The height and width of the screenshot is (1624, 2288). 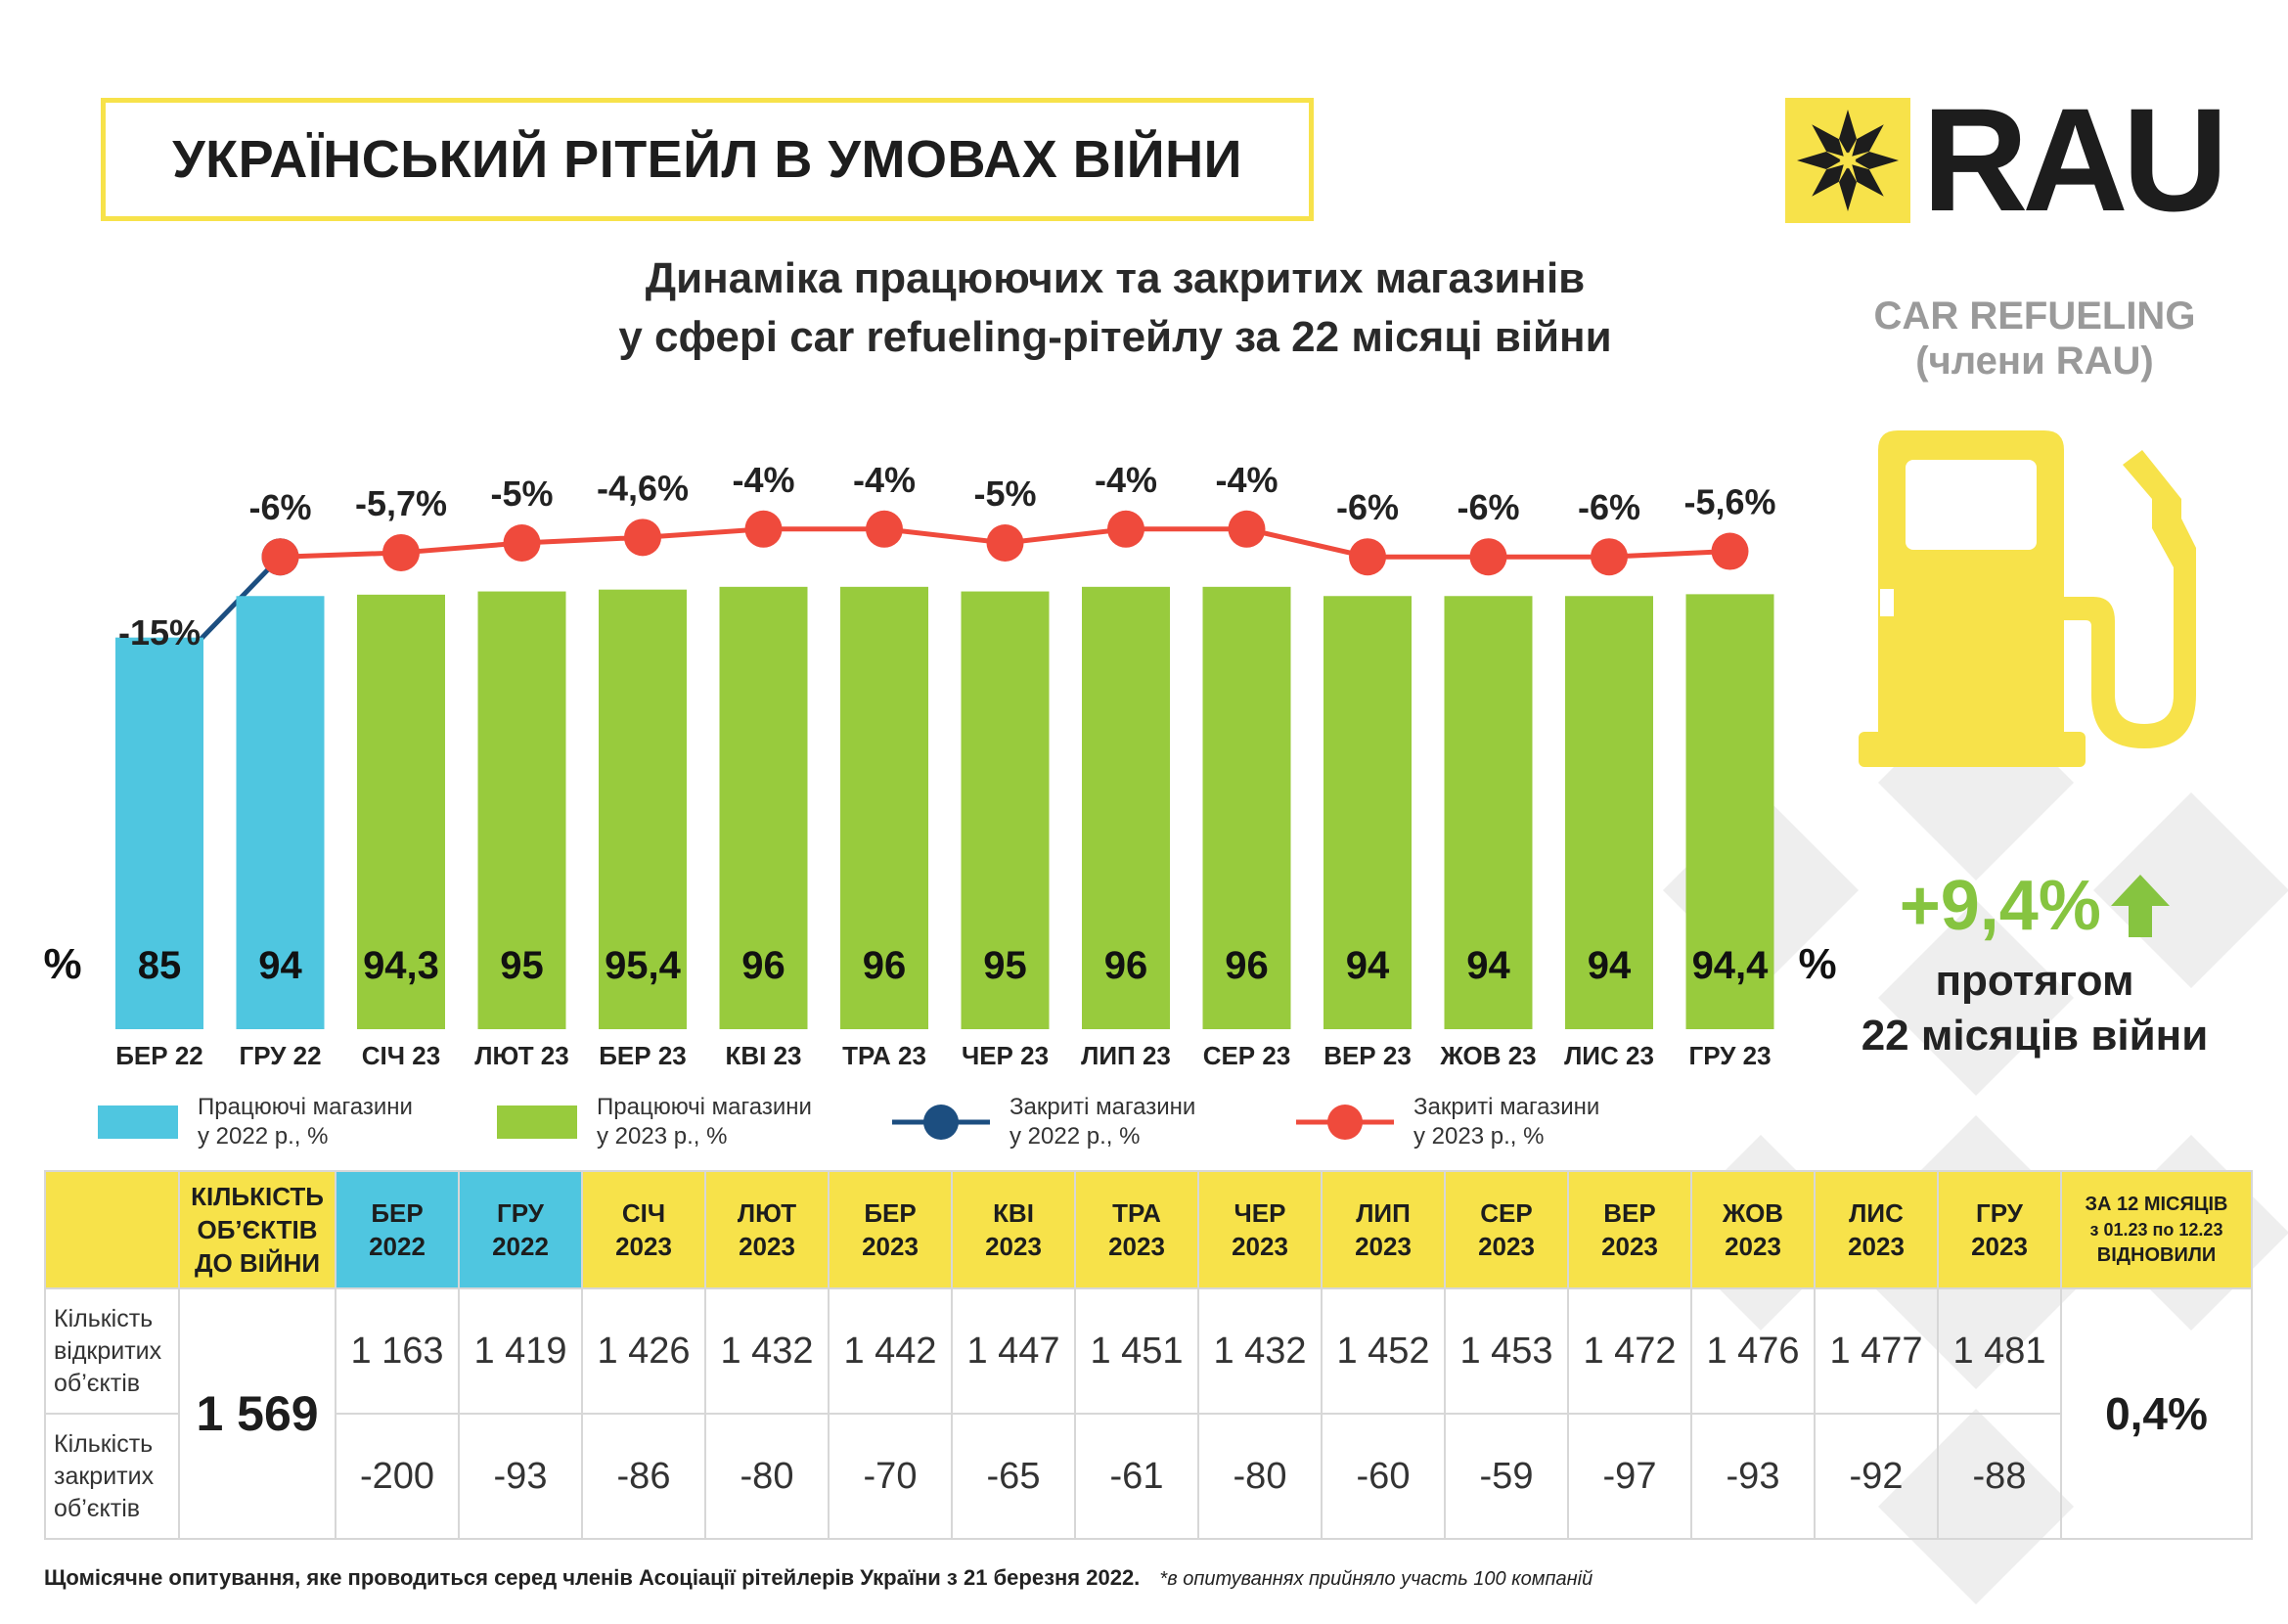 What do you see at coordinates (112, 1476) in the screenshot?
I see `row-label-closed: Кількість закритих об’єктів` at bounding box center [112, 1476].